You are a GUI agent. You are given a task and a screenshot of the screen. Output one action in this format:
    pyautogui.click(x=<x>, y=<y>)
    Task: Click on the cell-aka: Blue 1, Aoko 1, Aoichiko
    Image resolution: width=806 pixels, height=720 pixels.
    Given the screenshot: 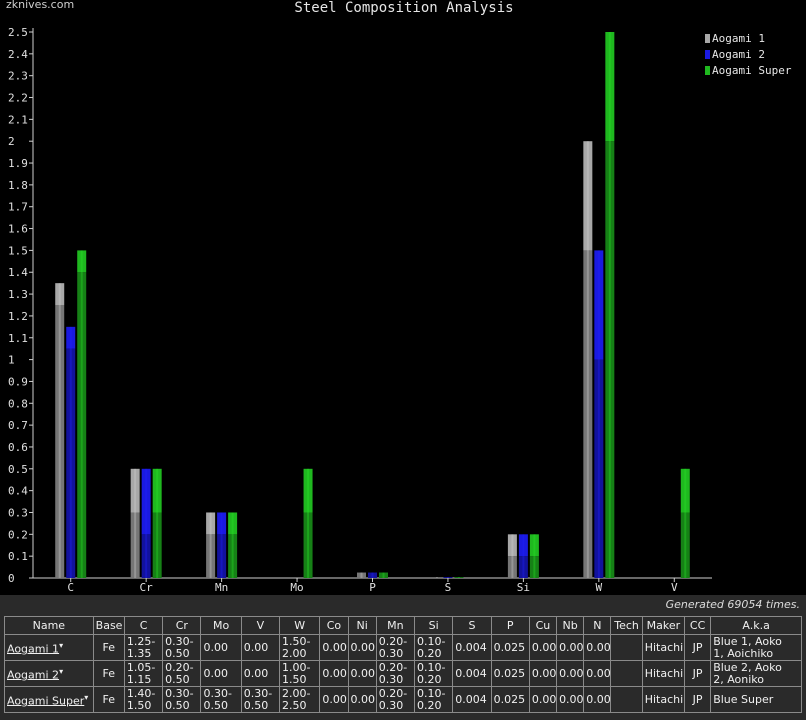 What is the action you would take?
    pyautogui.click(x=756, y=647)
    